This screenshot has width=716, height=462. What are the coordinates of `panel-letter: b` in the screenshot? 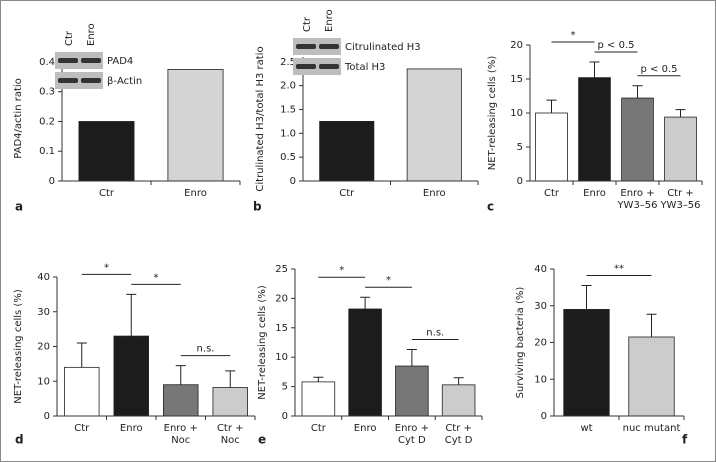 It's located at (257, 207).